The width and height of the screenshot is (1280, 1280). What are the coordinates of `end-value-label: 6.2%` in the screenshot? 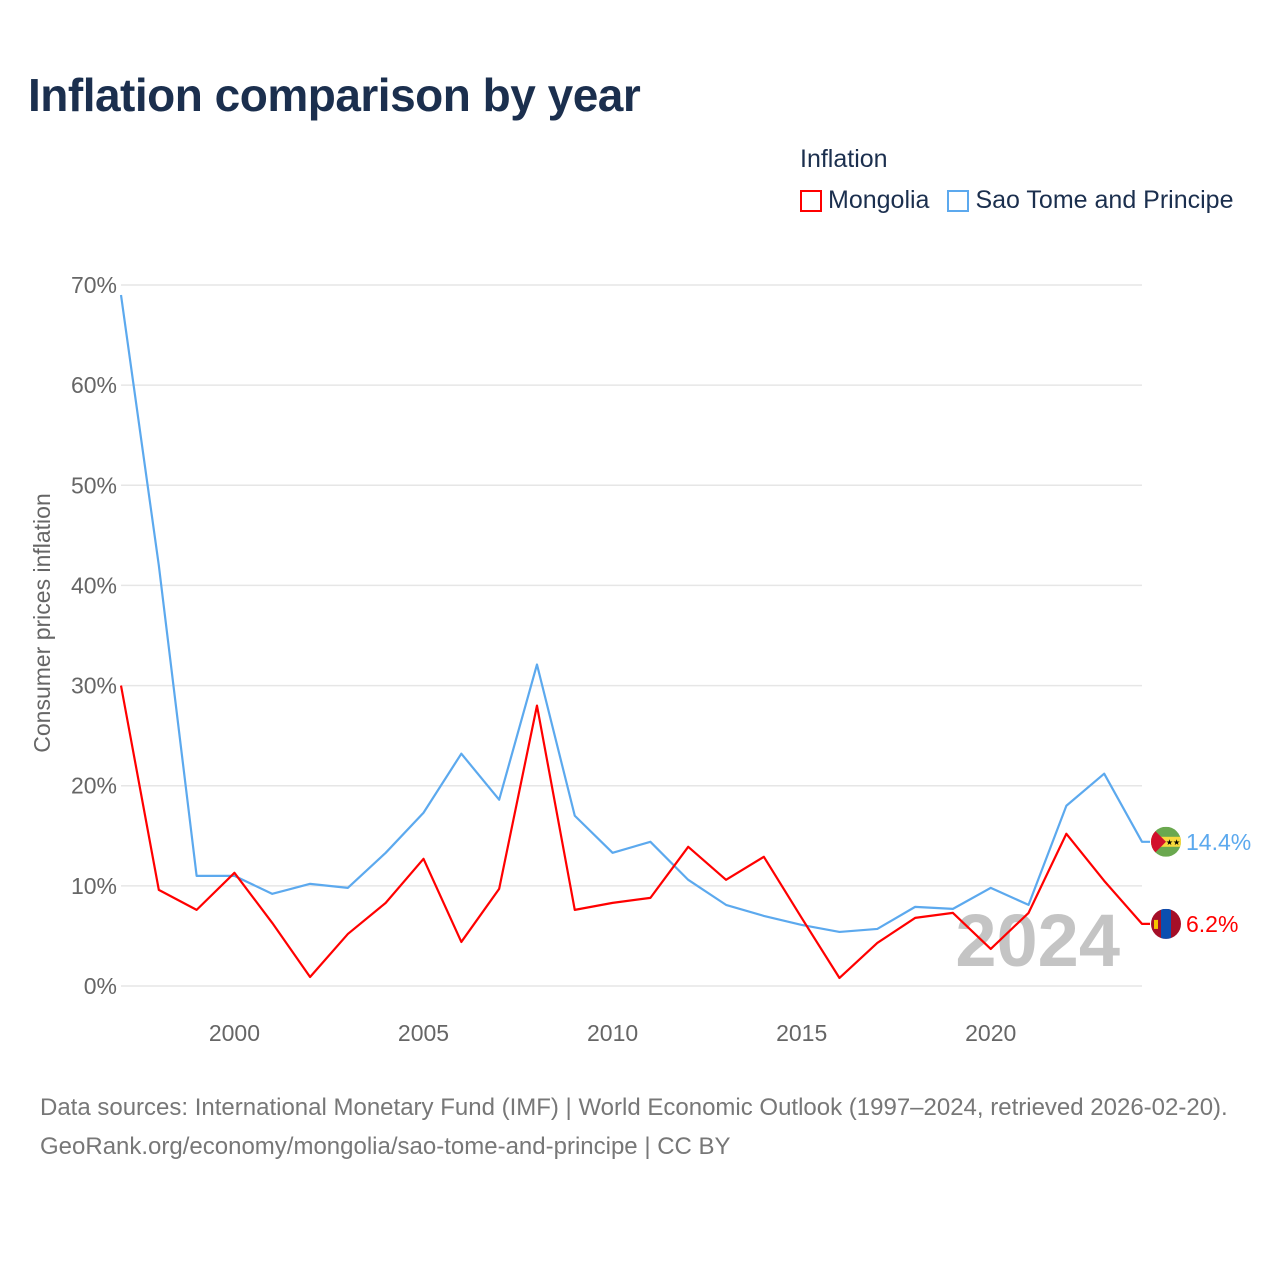 It's located at (1212, 924).